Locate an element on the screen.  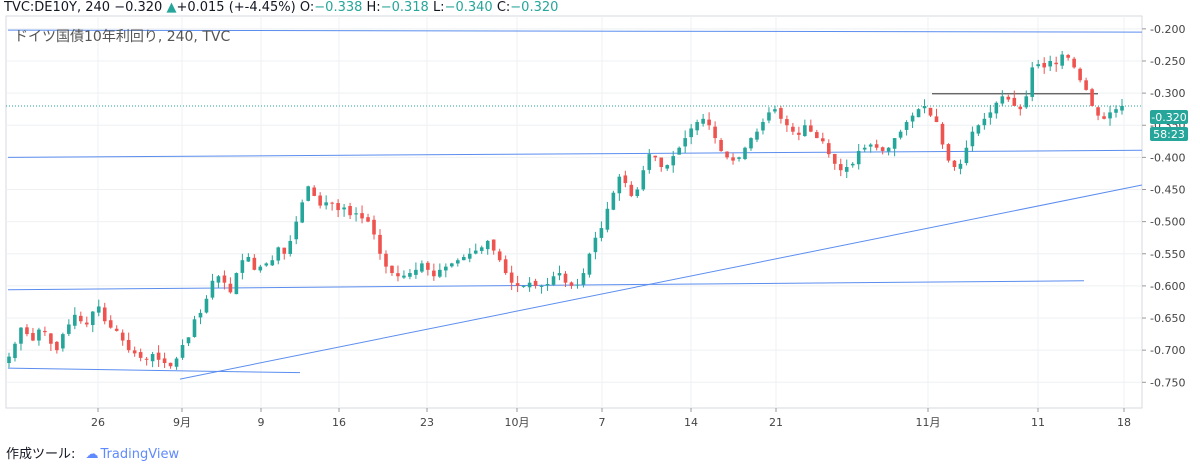
chart-title: ドイツ国債10年利回り, 240, TVC is located at coordinates (122, 37).